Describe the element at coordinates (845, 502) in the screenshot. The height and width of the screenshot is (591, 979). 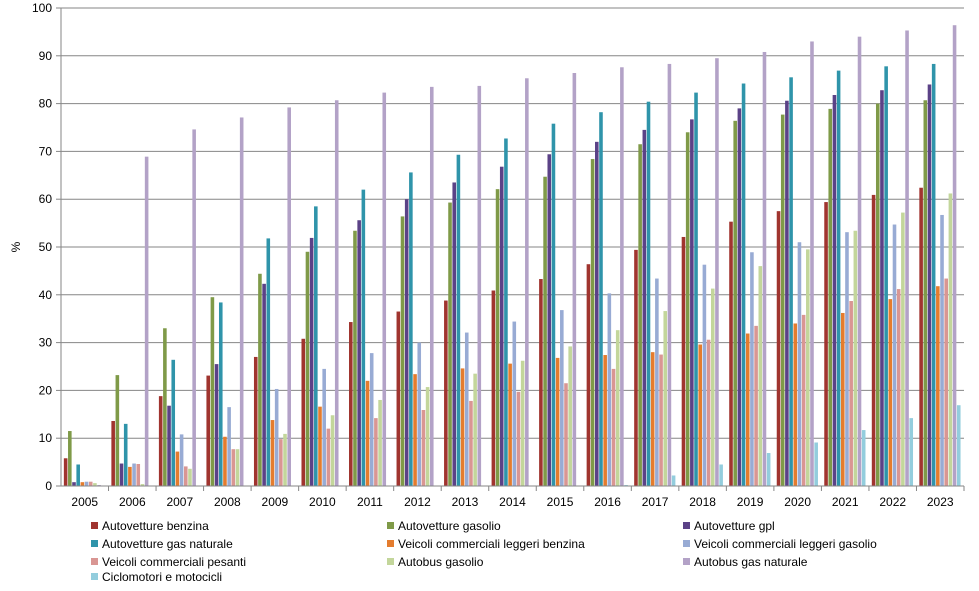
I see `x-tick-label: 2021` at that location.